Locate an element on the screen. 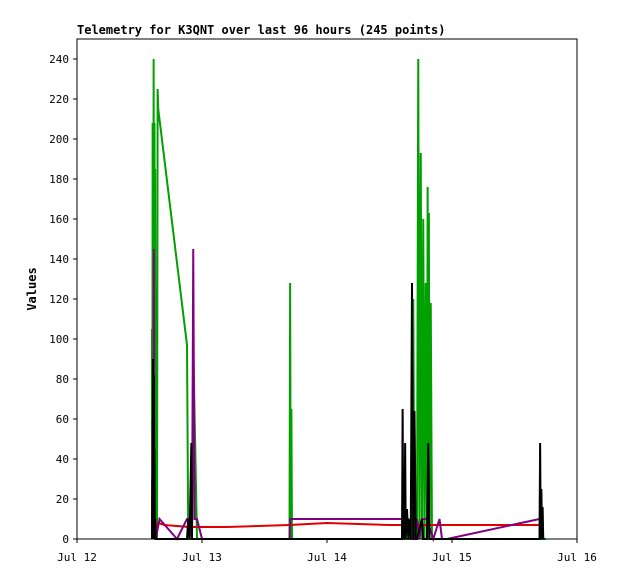 The width and height of the screenshot is (618, 579). x-axis: Jul 12 Jul 13 Jul 14 Jul 15 Jul 16 is located at coordinates (327, 551).